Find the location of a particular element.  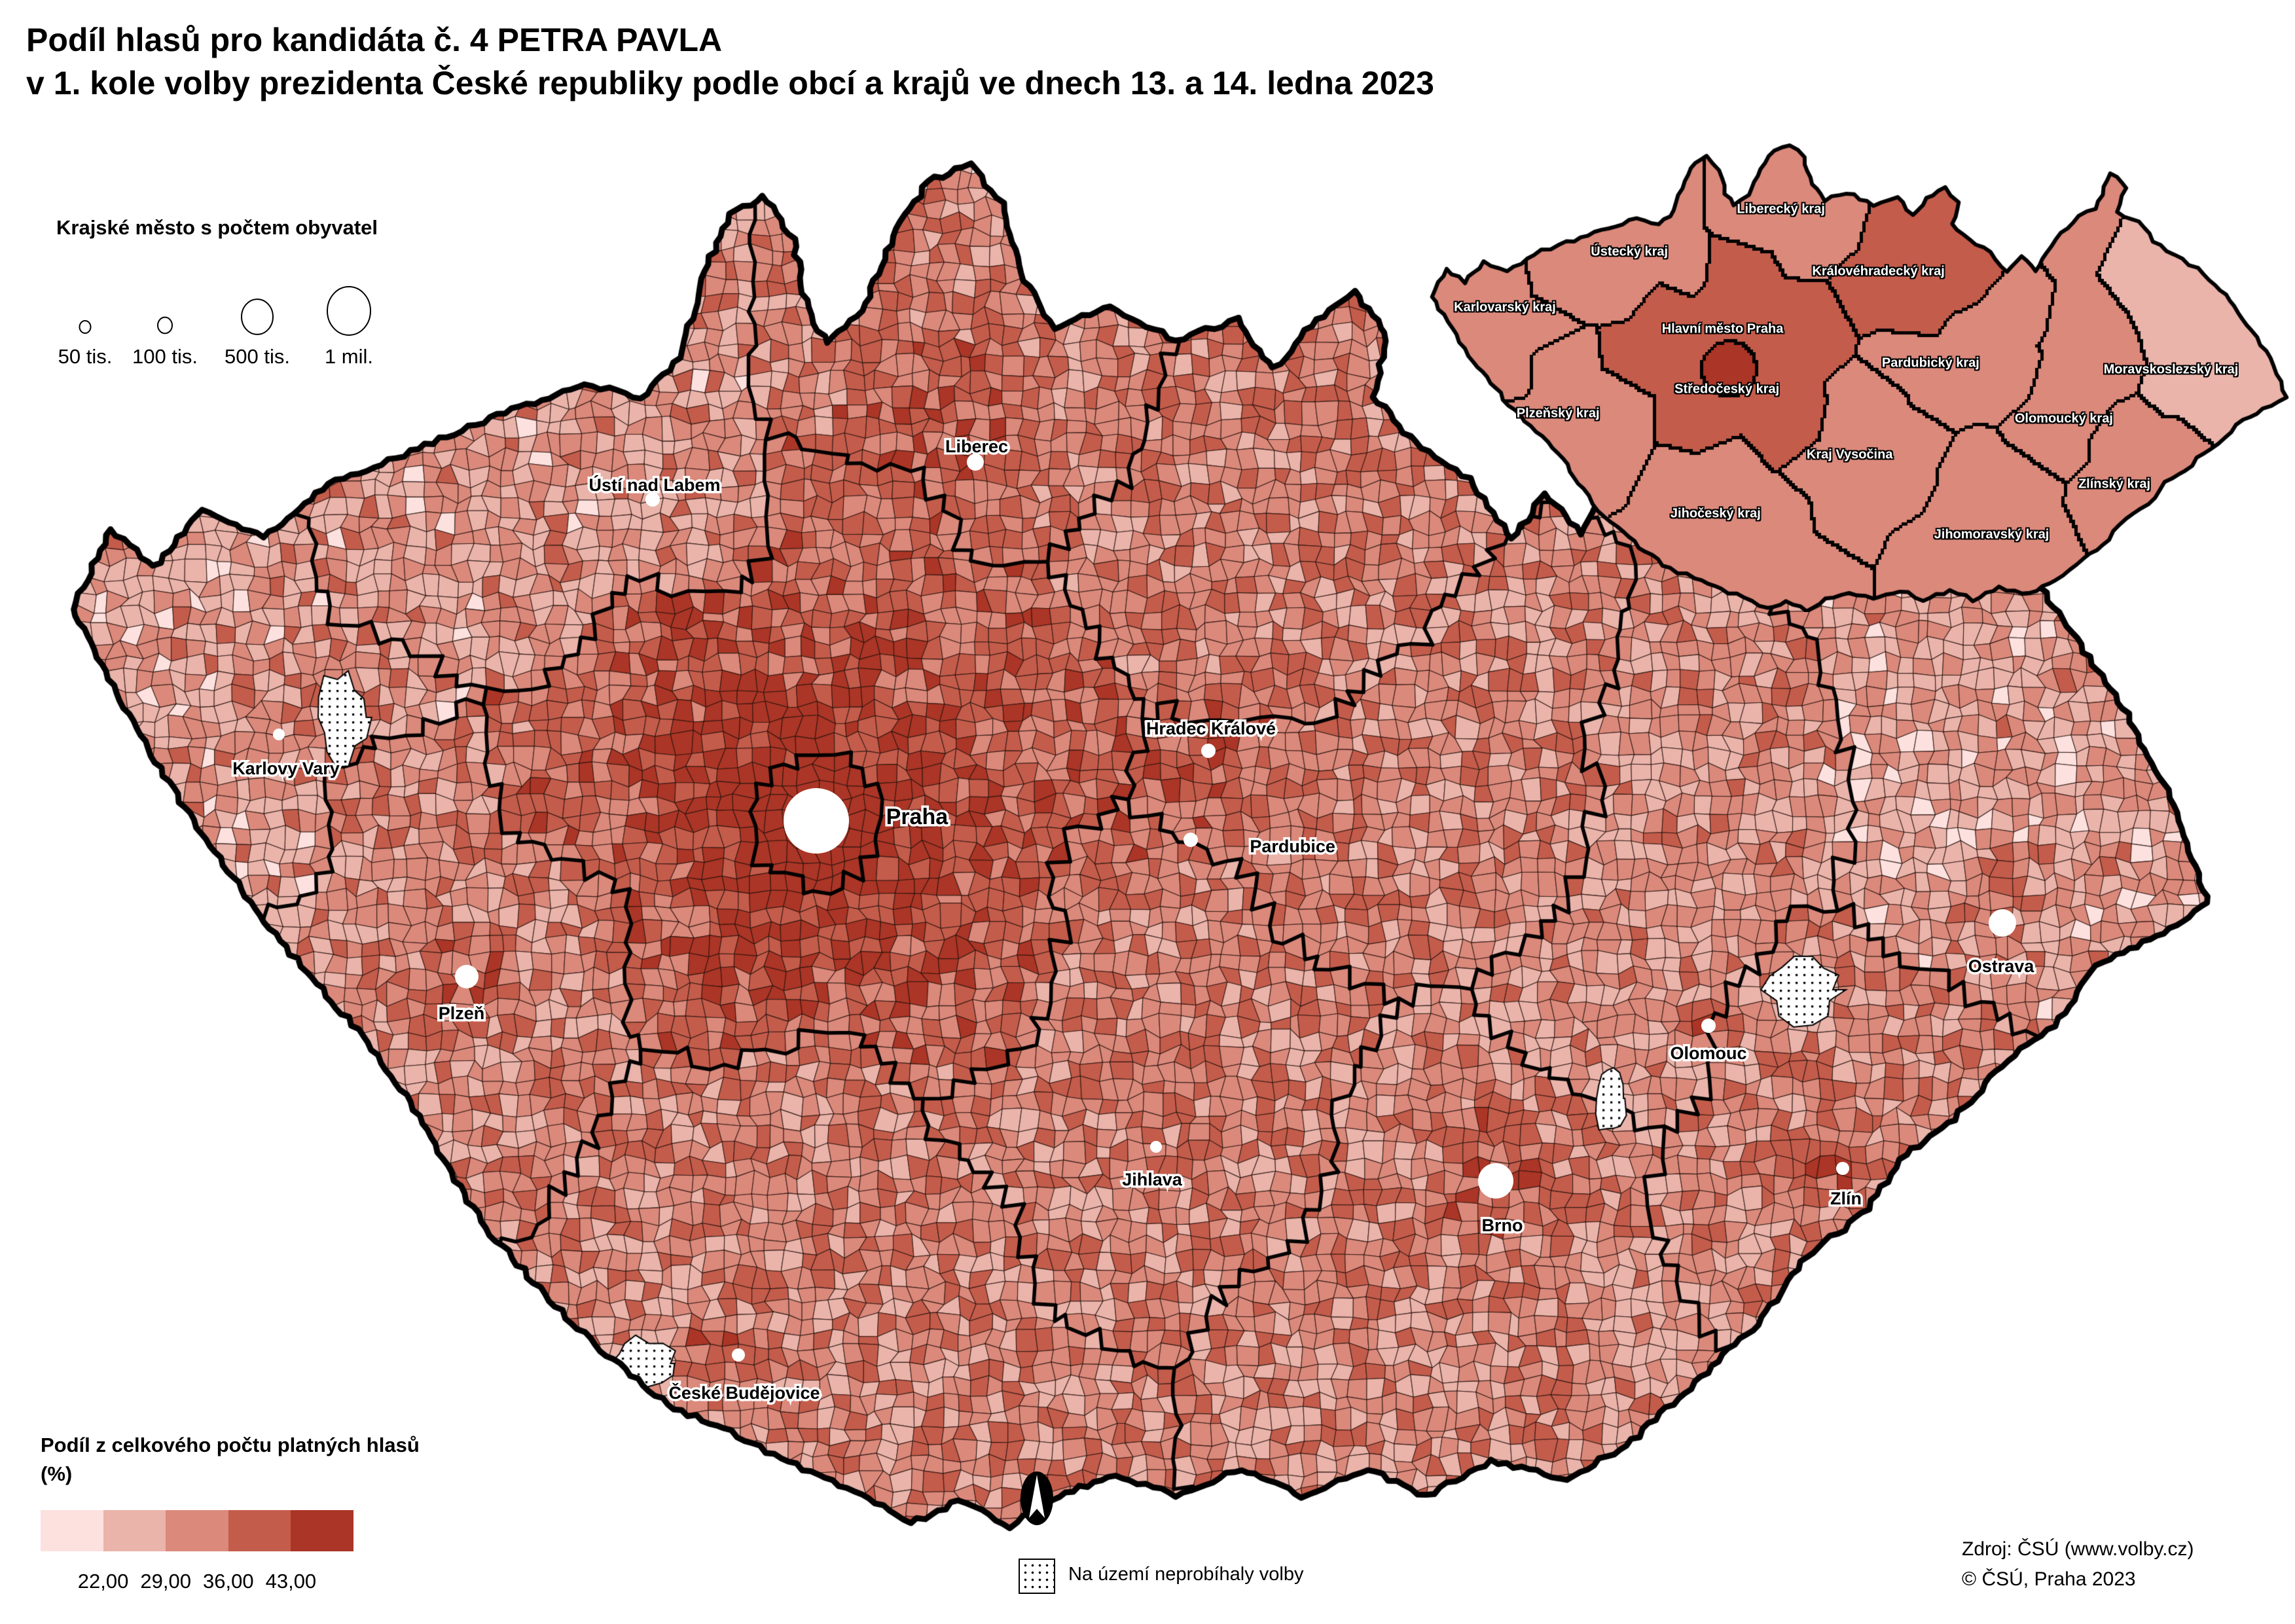

source-line2: © ČSÚ, Praha 2023 is located at coordinates (2049, 1579).